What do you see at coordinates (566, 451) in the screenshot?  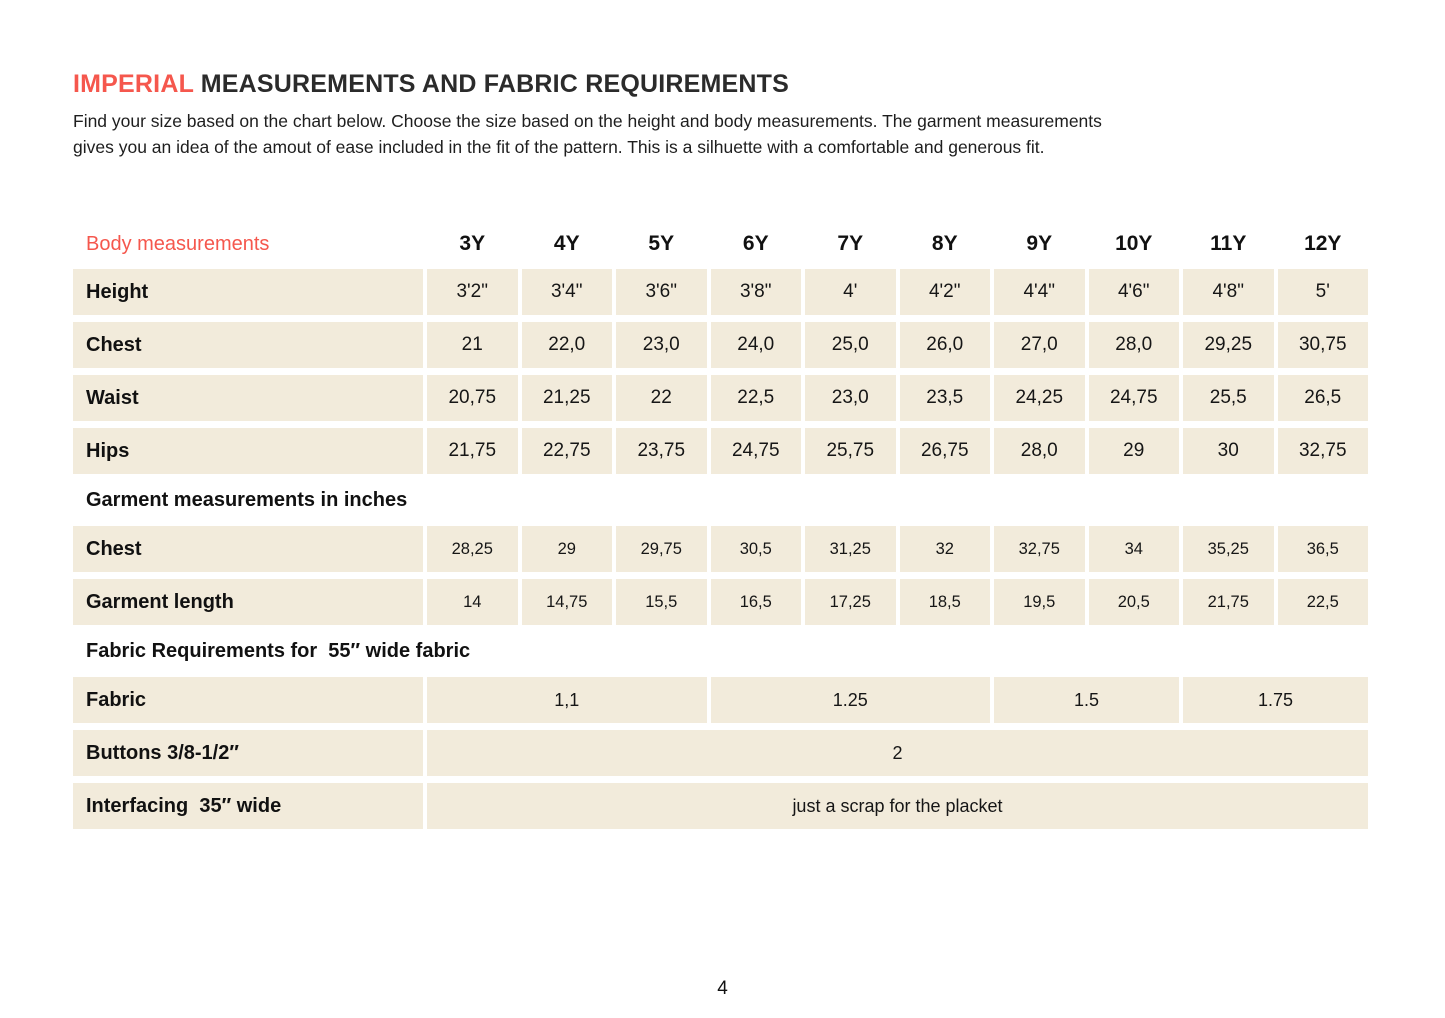 I see `measurement-cell: 22,75` at bounding box center [566, 451].